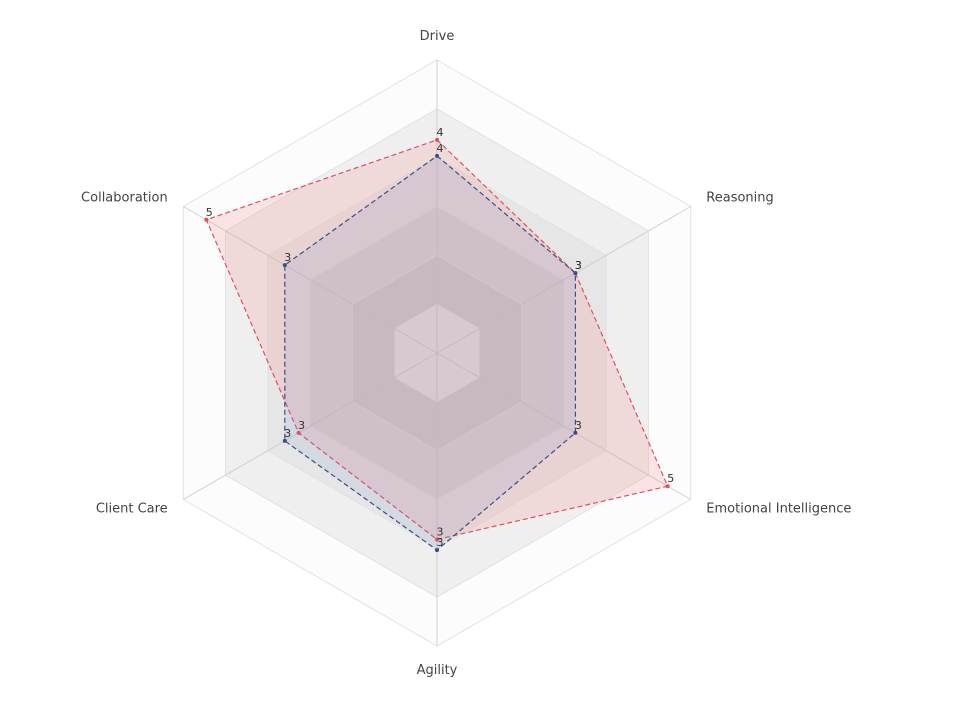 The width and height of the screenshot is (974, 728). I want to click on axis-label: Reasoning, so click(739, 198).